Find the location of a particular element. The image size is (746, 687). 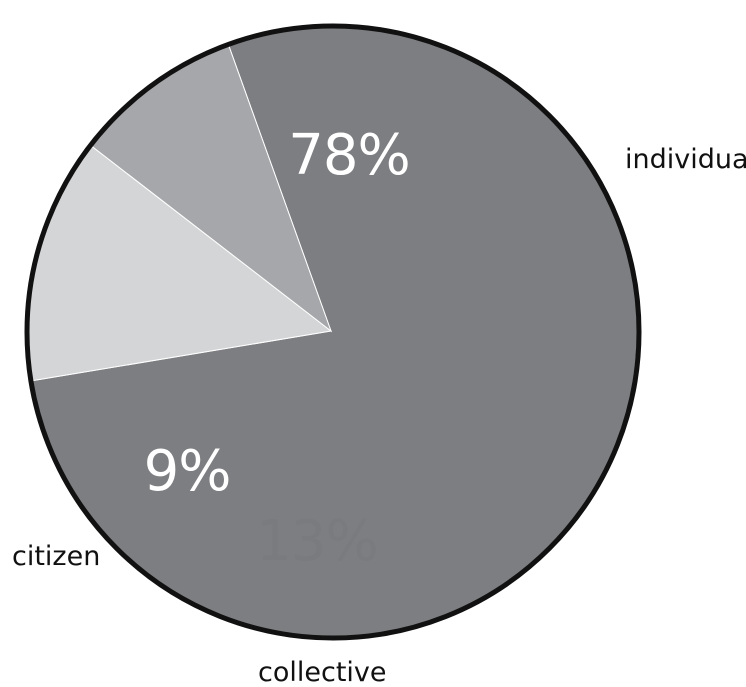

slice-label-individual: 78% is located at coordinates (348, 155).